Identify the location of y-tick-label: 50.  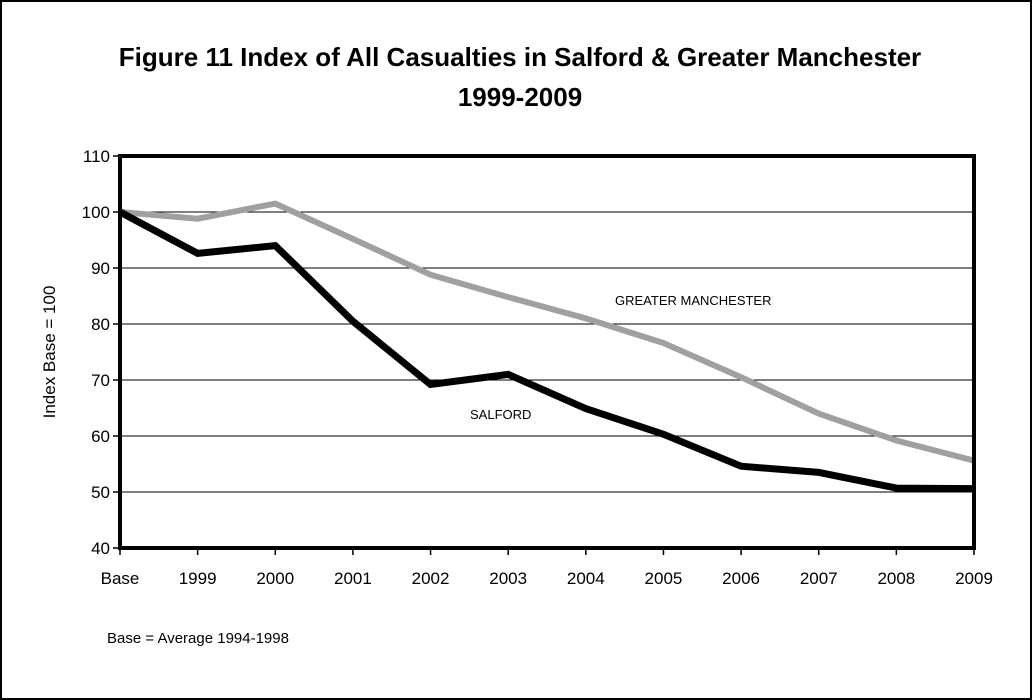
(100, 492).